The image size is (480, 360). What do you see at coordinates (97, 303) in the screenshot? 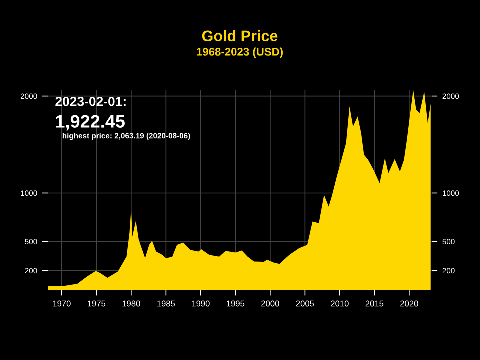
I see `x-tick-label: 1975` at bounding box center [97, 303].